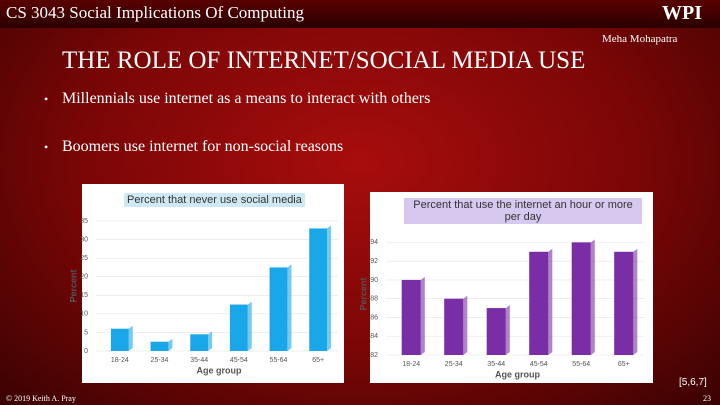 The height and width of the screenshot is (405, 720). What do you see at coordinates (84, 258) in the screenshot?
I see `y-tick-label: 25` at bounding box center [84, 258].